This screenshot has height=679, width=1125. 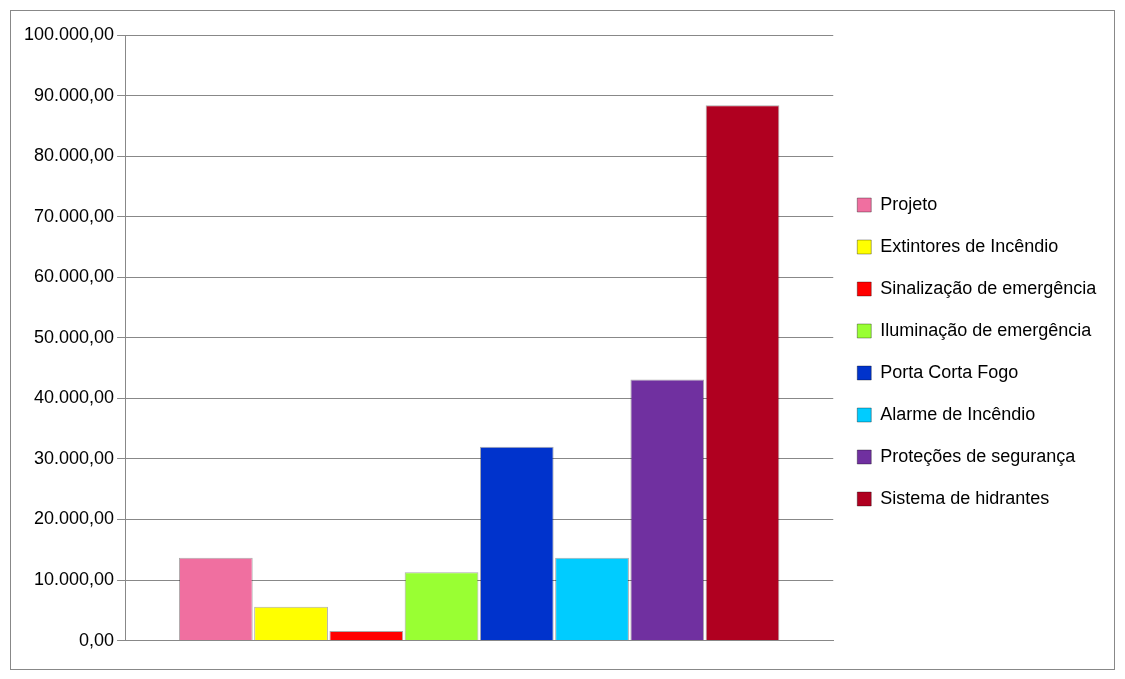 I want to click on legend-label: Porta Corta Fogo, so click(x=949, y=371).